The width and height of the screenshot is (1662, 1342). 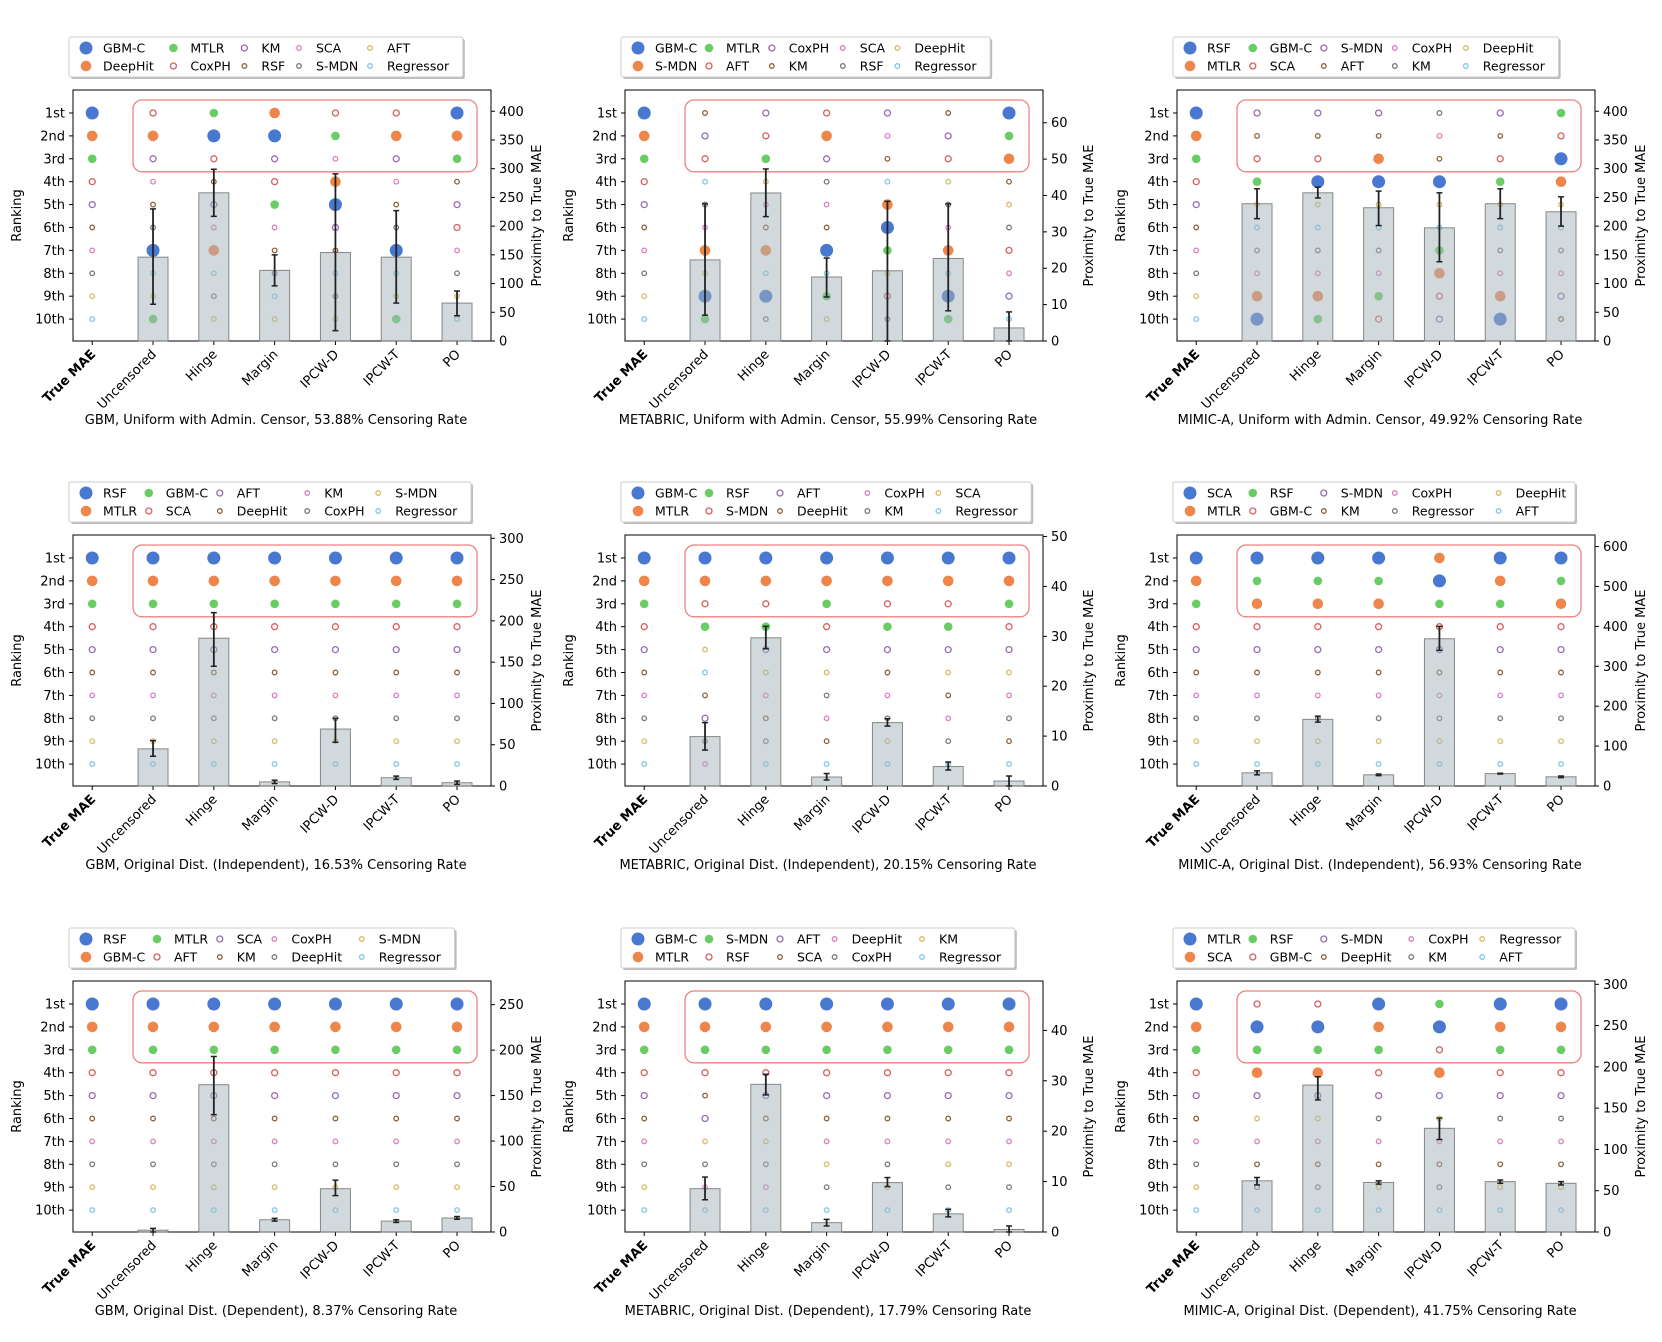 I want to click on rank-tick-label: 5th, so click(x=1158, y=205).